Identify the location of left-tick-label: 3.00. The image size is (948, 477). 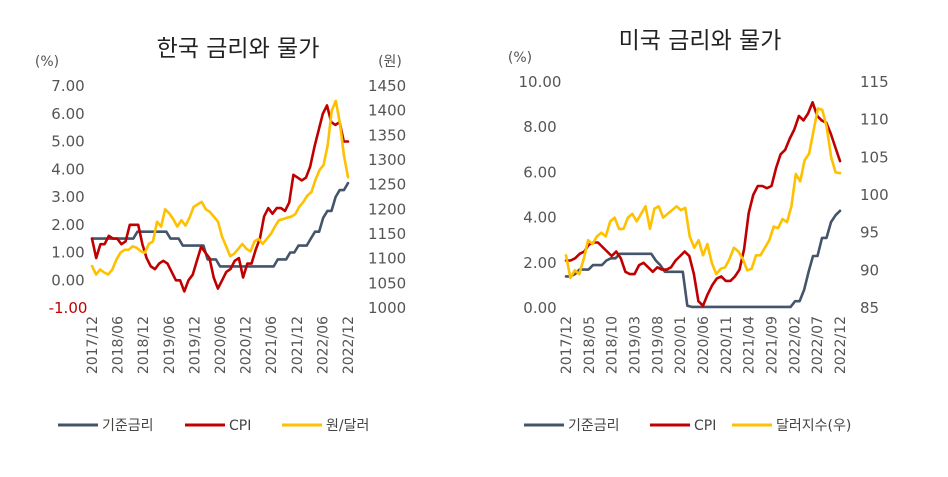
(67, 197).